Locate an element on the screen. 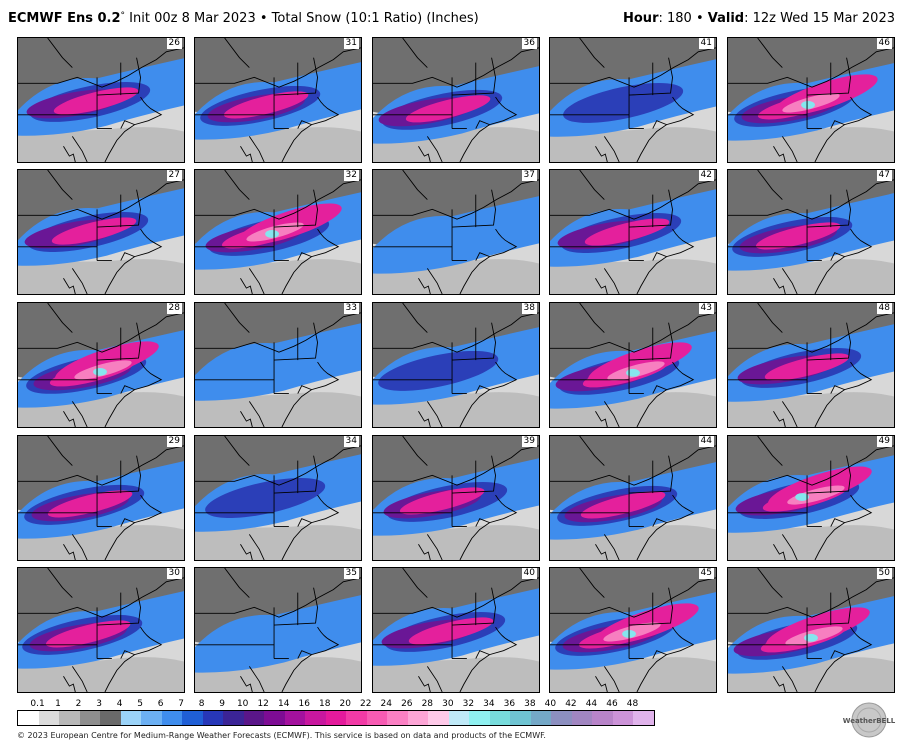 This screenshot has width=913, height=750. model-name: ECMWF Ens 0.2 is located at coordinates (64, 18).